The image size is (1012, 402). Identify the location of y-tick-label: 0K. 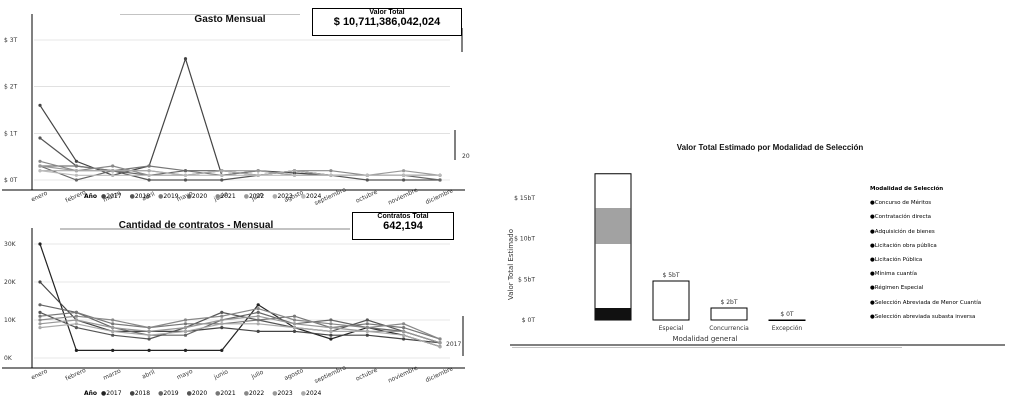
(8, 358).